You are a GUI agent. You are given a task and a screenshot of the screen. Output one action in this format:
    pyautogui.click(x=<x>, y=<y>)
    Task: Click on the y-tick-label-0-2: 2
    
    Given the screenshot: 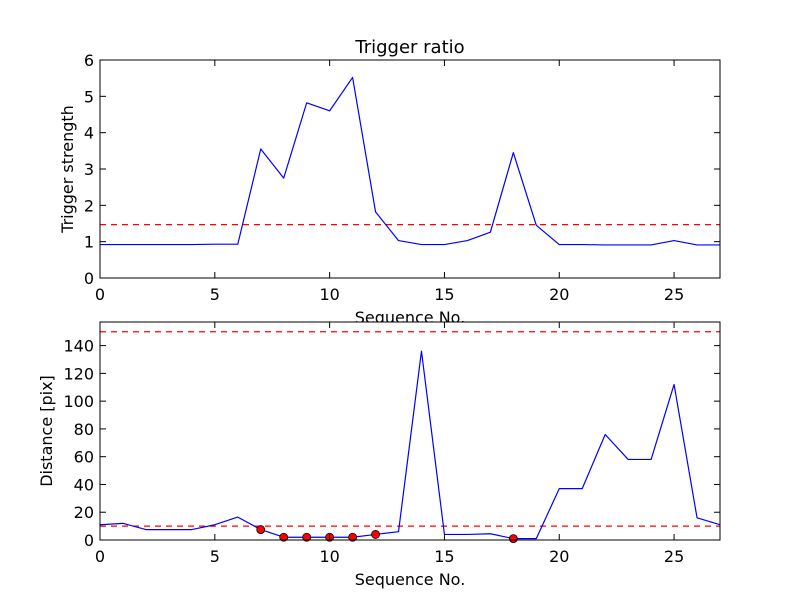 What is the action you would take?
    pyautogui.click(x=89, y=205)
    